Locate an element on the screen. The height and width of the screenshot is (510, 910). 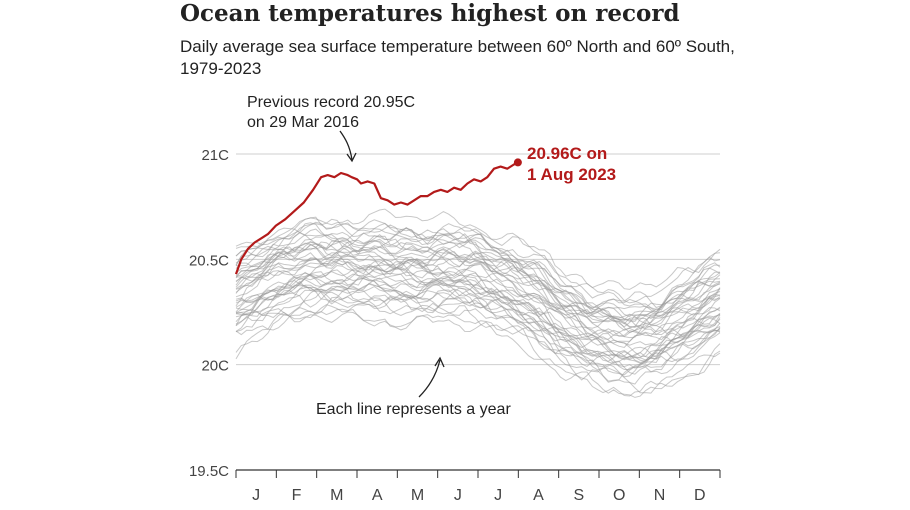
previous-record-arrow is located at coordinates (346, 145).